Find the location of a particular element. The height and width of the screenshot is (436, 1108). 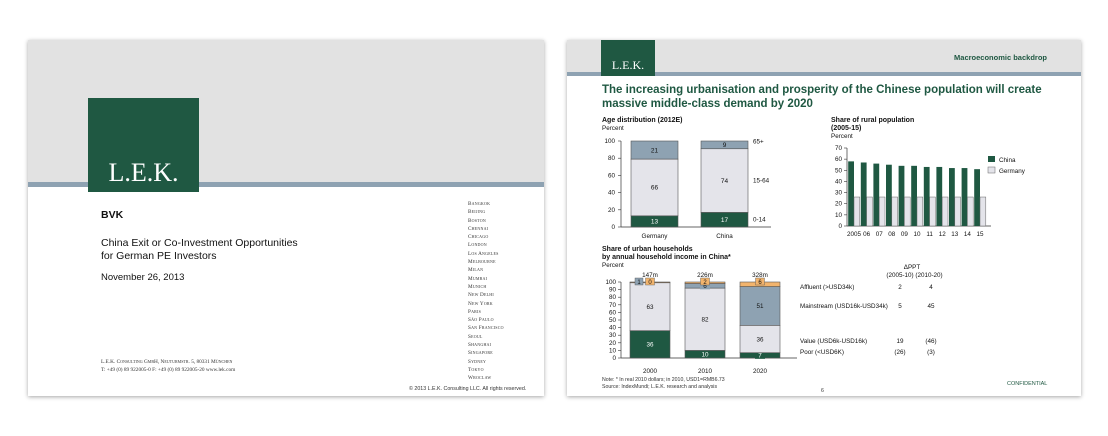

x-tick-label: 13 is located at coordinates (955, 234).